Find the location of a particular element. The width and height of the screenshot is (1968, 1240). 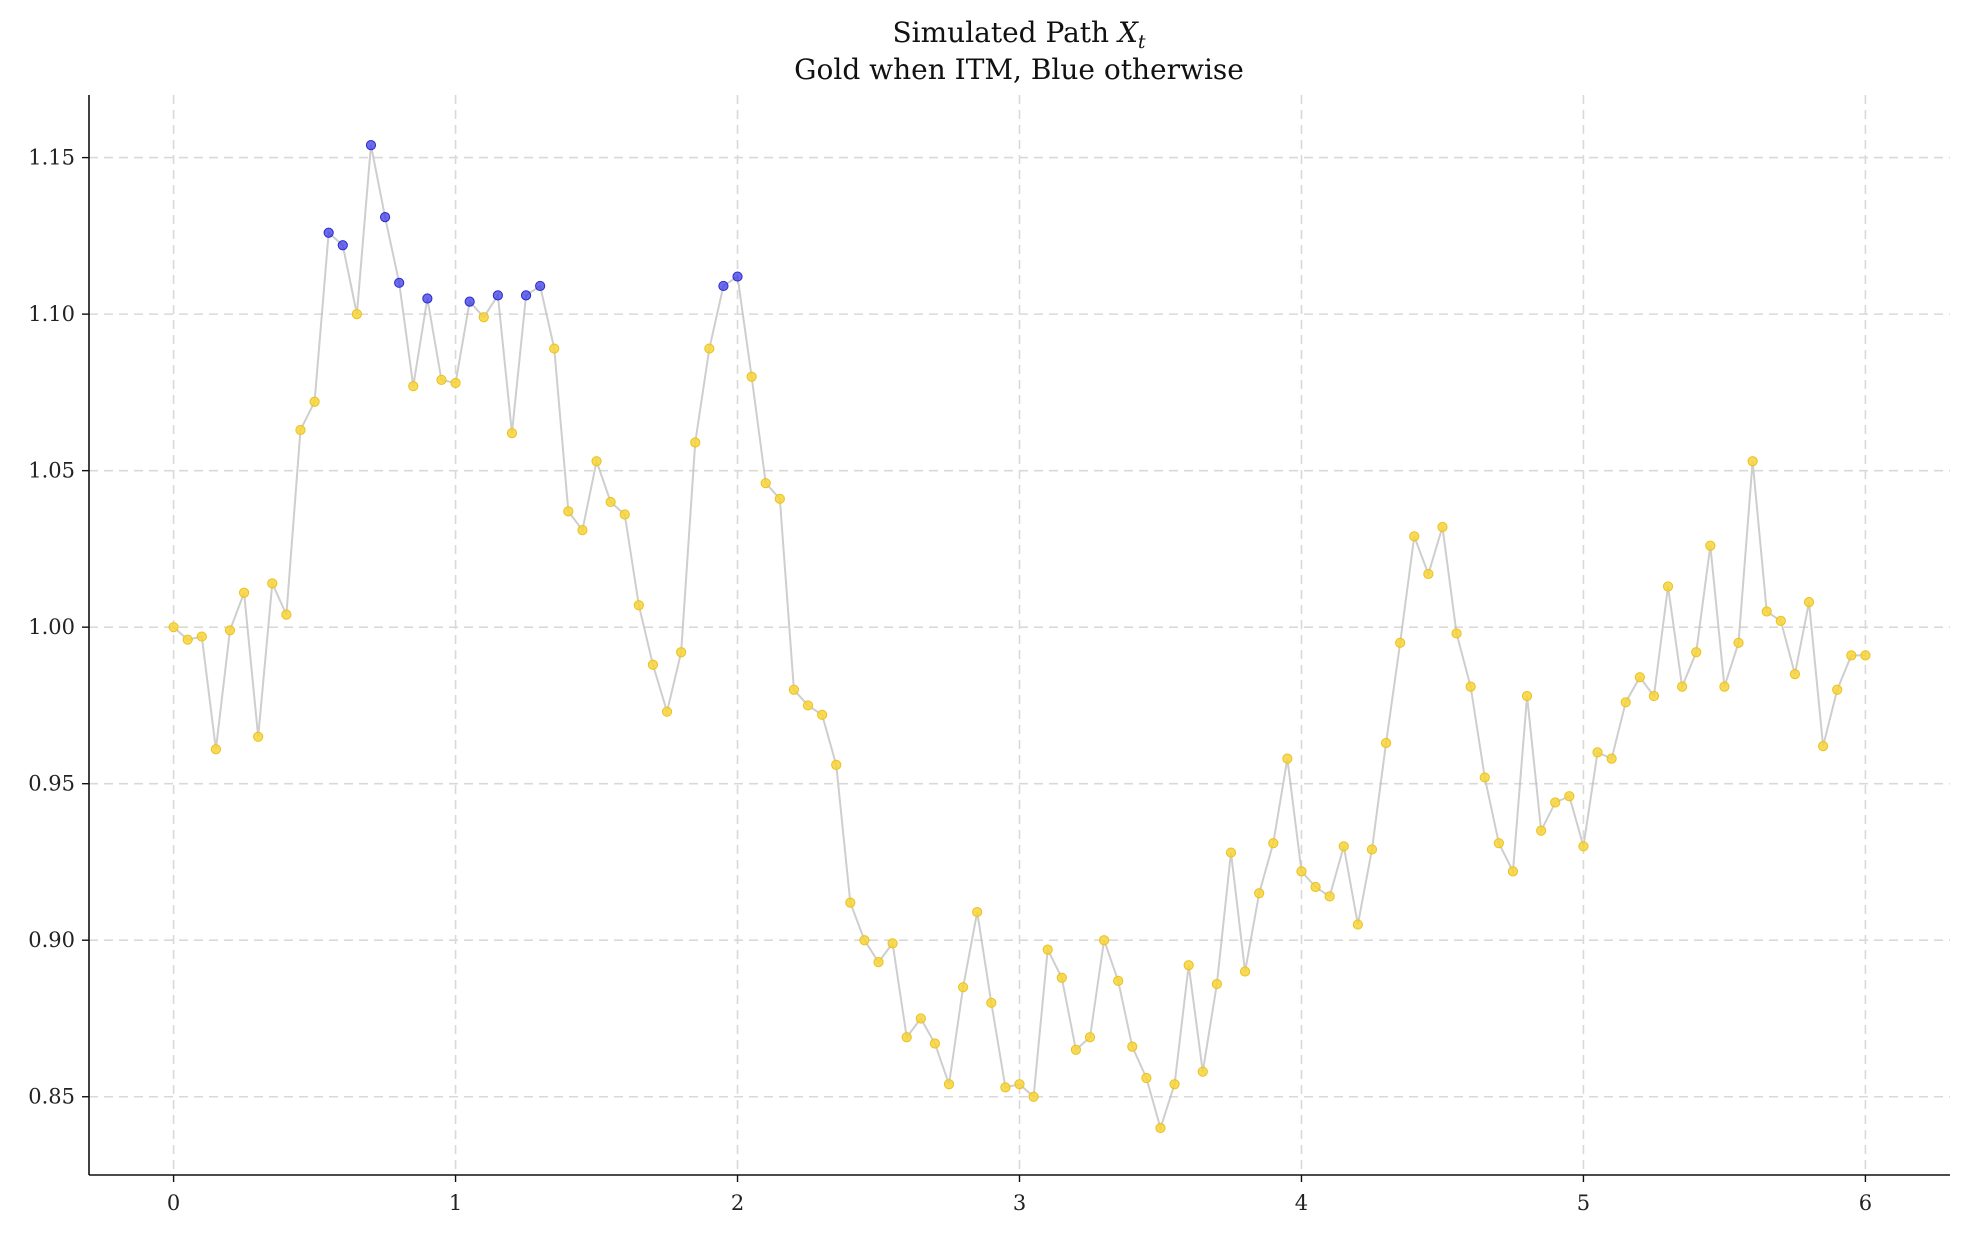

x-tick-label: 1 is located at coordinates (455, 1203).